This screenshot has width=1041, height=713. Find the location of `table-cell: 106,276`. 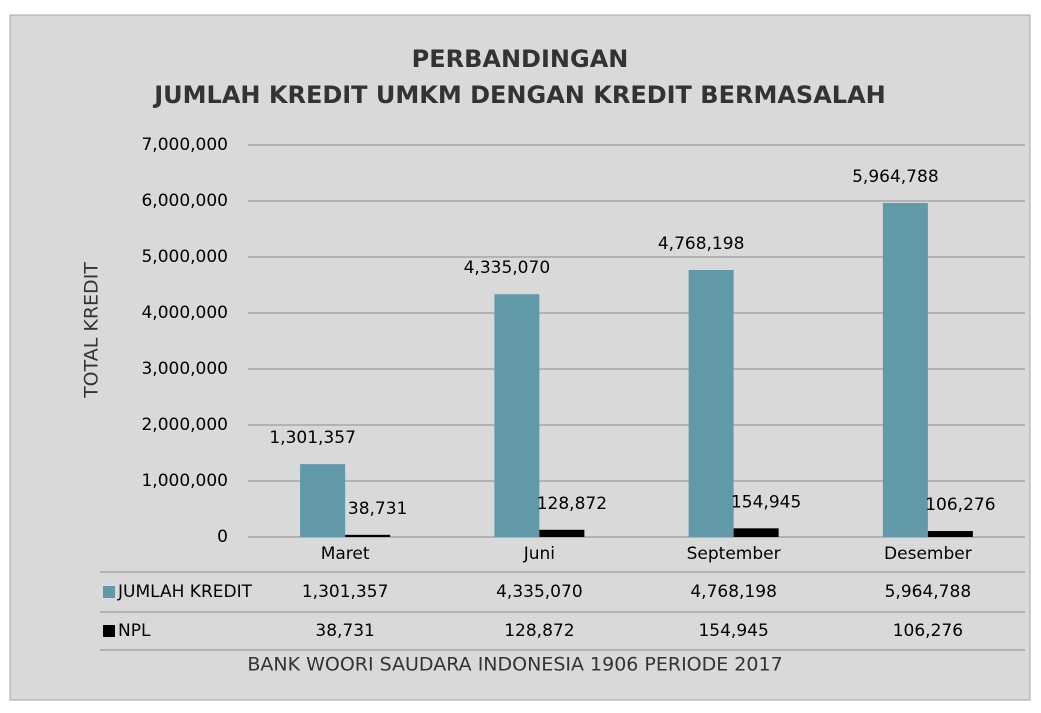

table-cell: 106,276 is located at coordinates (928, 631).